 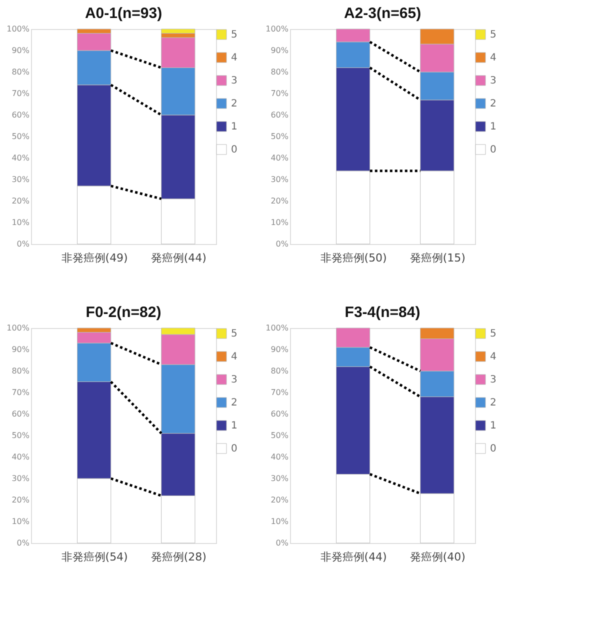 What do you see at coordinates (383, 13) in the screenshot?
I see `chart-title: A2-3(n=65)` at bounding box center [383, 13].